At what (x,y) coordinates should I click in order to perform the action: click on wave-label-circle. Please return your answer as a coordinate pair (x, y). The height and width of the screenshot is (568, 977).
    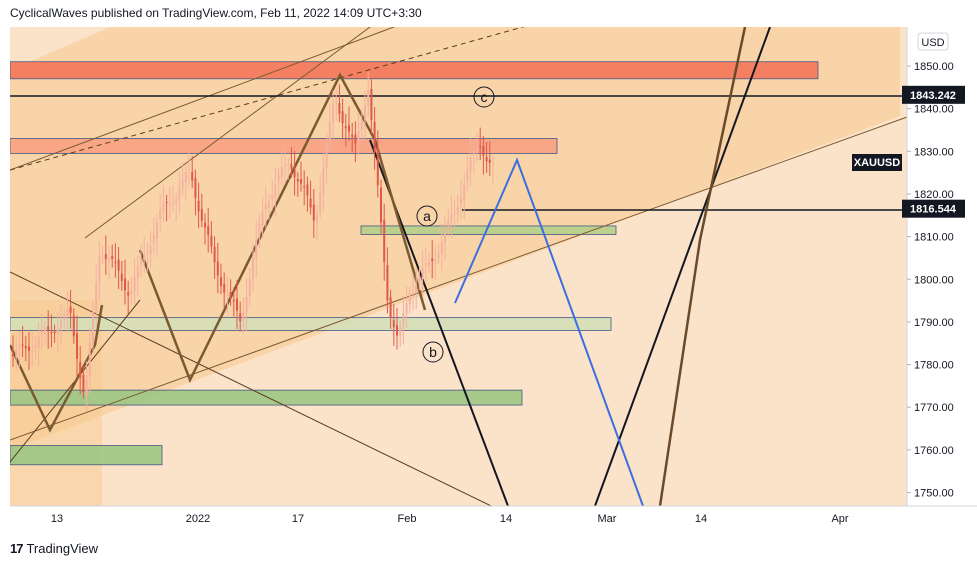
    Looking at the image, I should click on (427, 216).